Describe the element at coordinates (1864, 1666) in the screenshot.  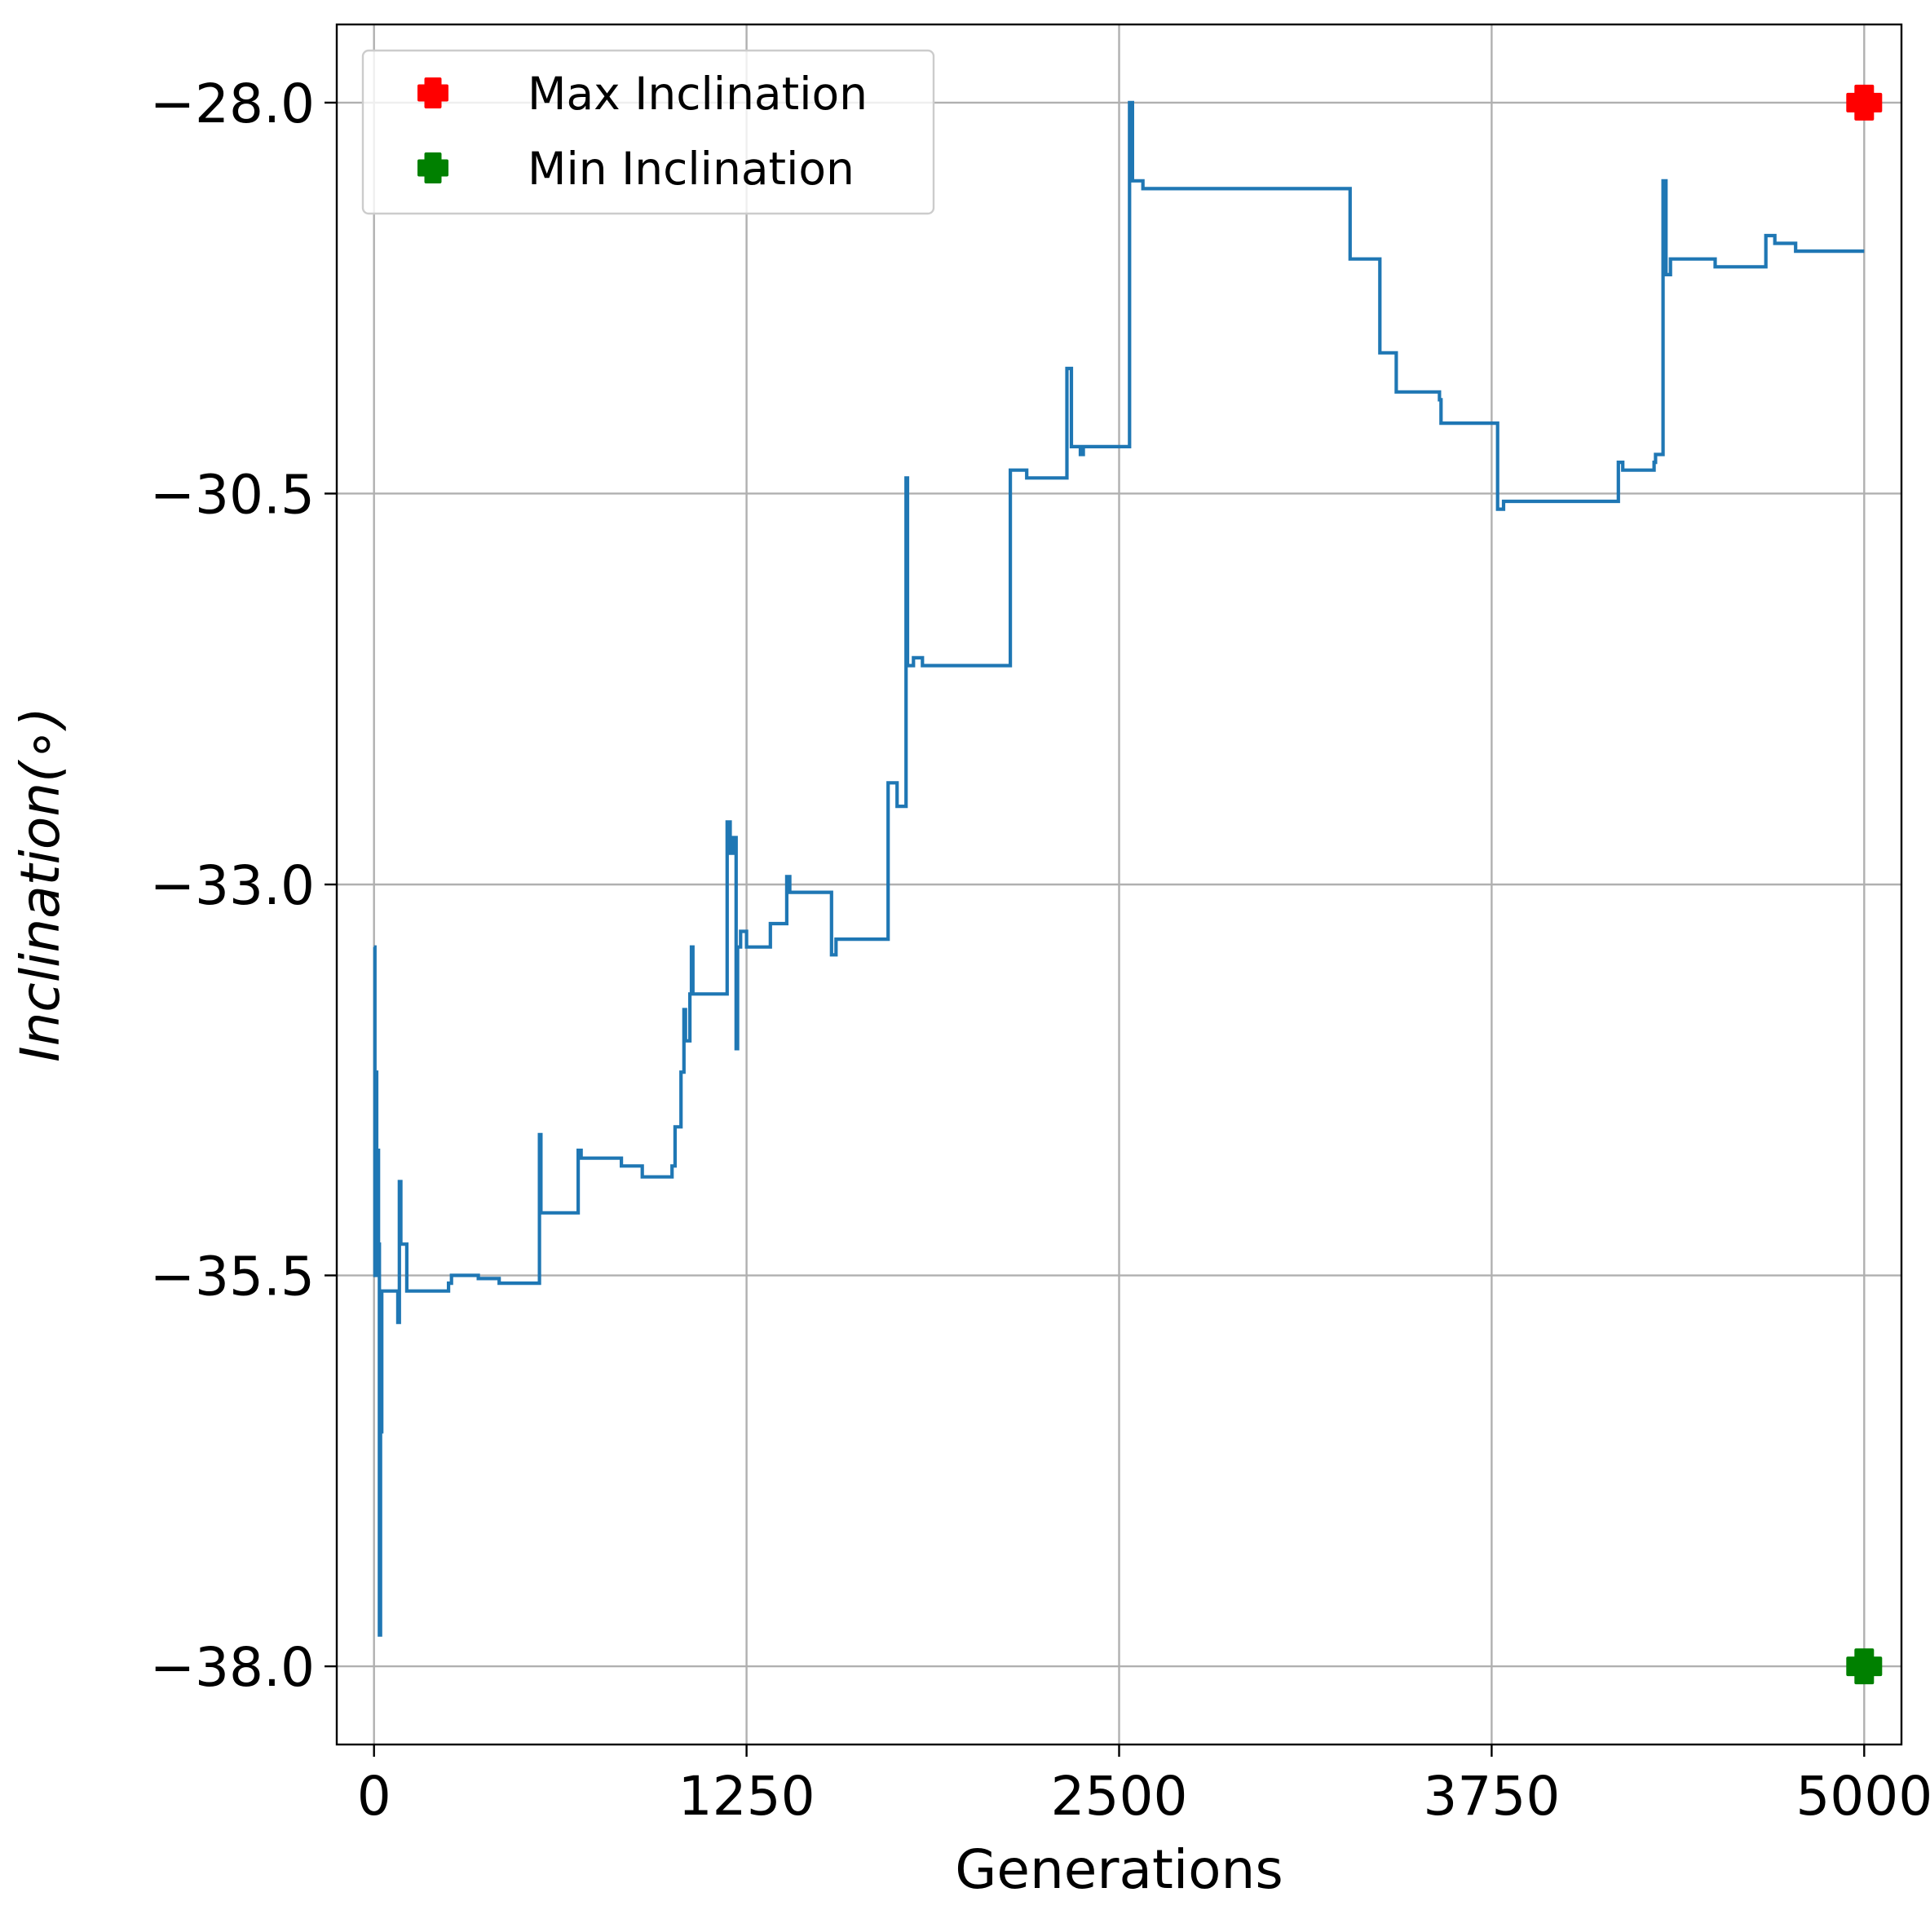
I see `min-inclination-marker` at that location.